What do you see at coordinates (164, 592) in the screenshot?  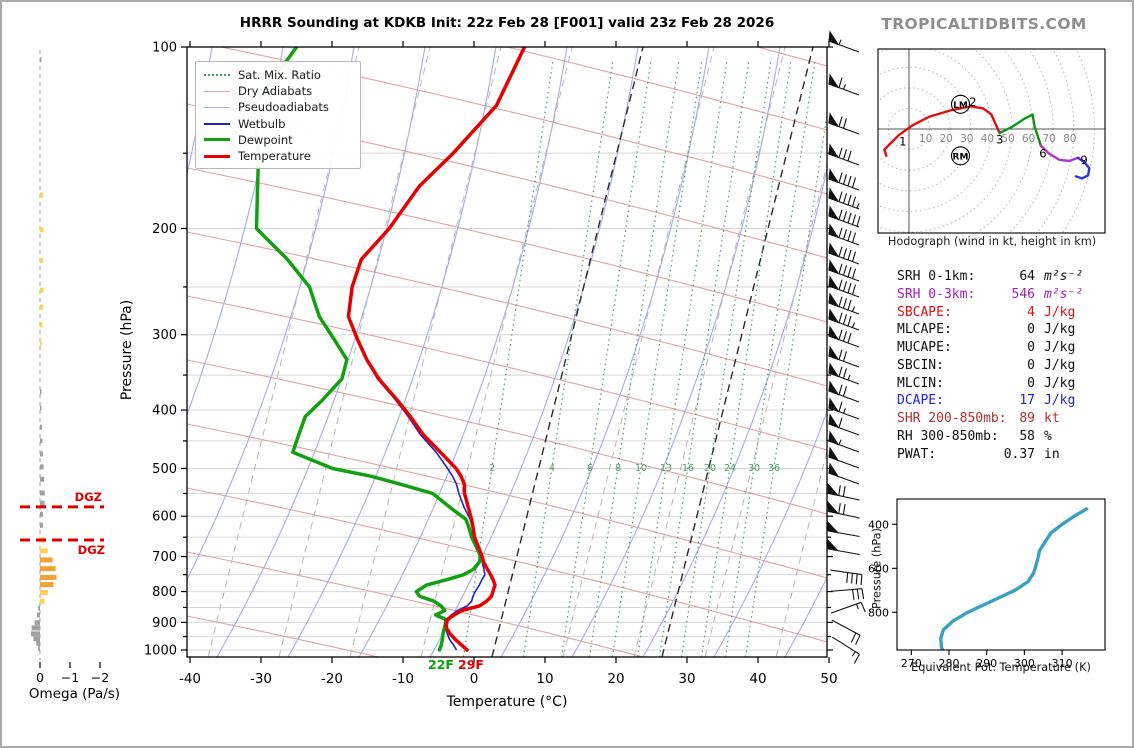 I see `pressure-axis-tick-label: 800` at bounding box center [164, 592].